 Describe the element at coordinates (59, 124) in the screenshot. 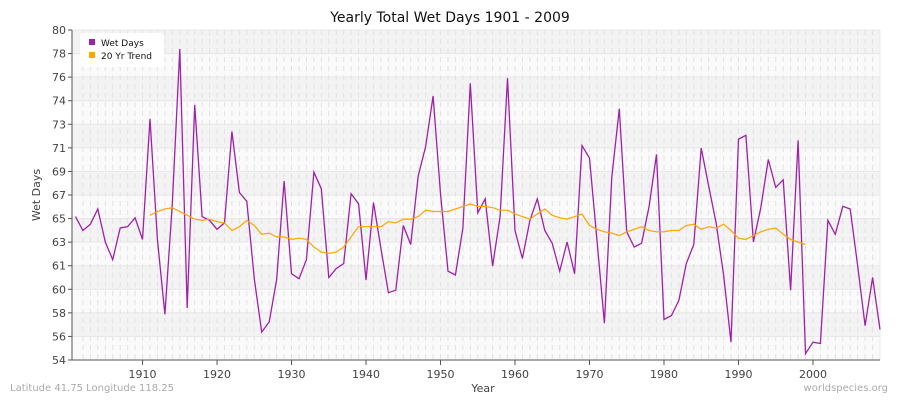

I see `y-tick-label: 73` at that location.